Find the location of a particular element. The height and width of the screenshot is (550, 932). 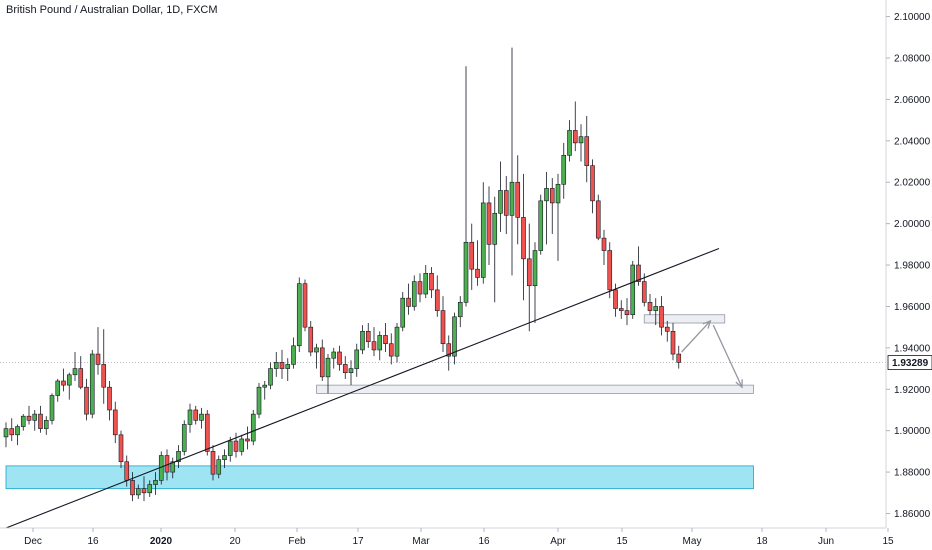

time-tick-label: Jun is located at coordinates (826, 541).